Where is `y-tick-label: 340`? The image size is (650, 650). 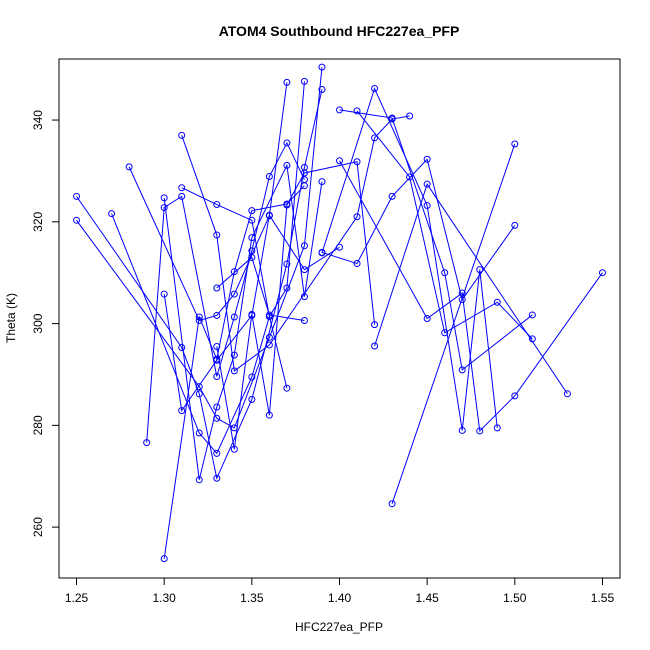 y-tick-label: 340 is located at coordinates (38, 120).